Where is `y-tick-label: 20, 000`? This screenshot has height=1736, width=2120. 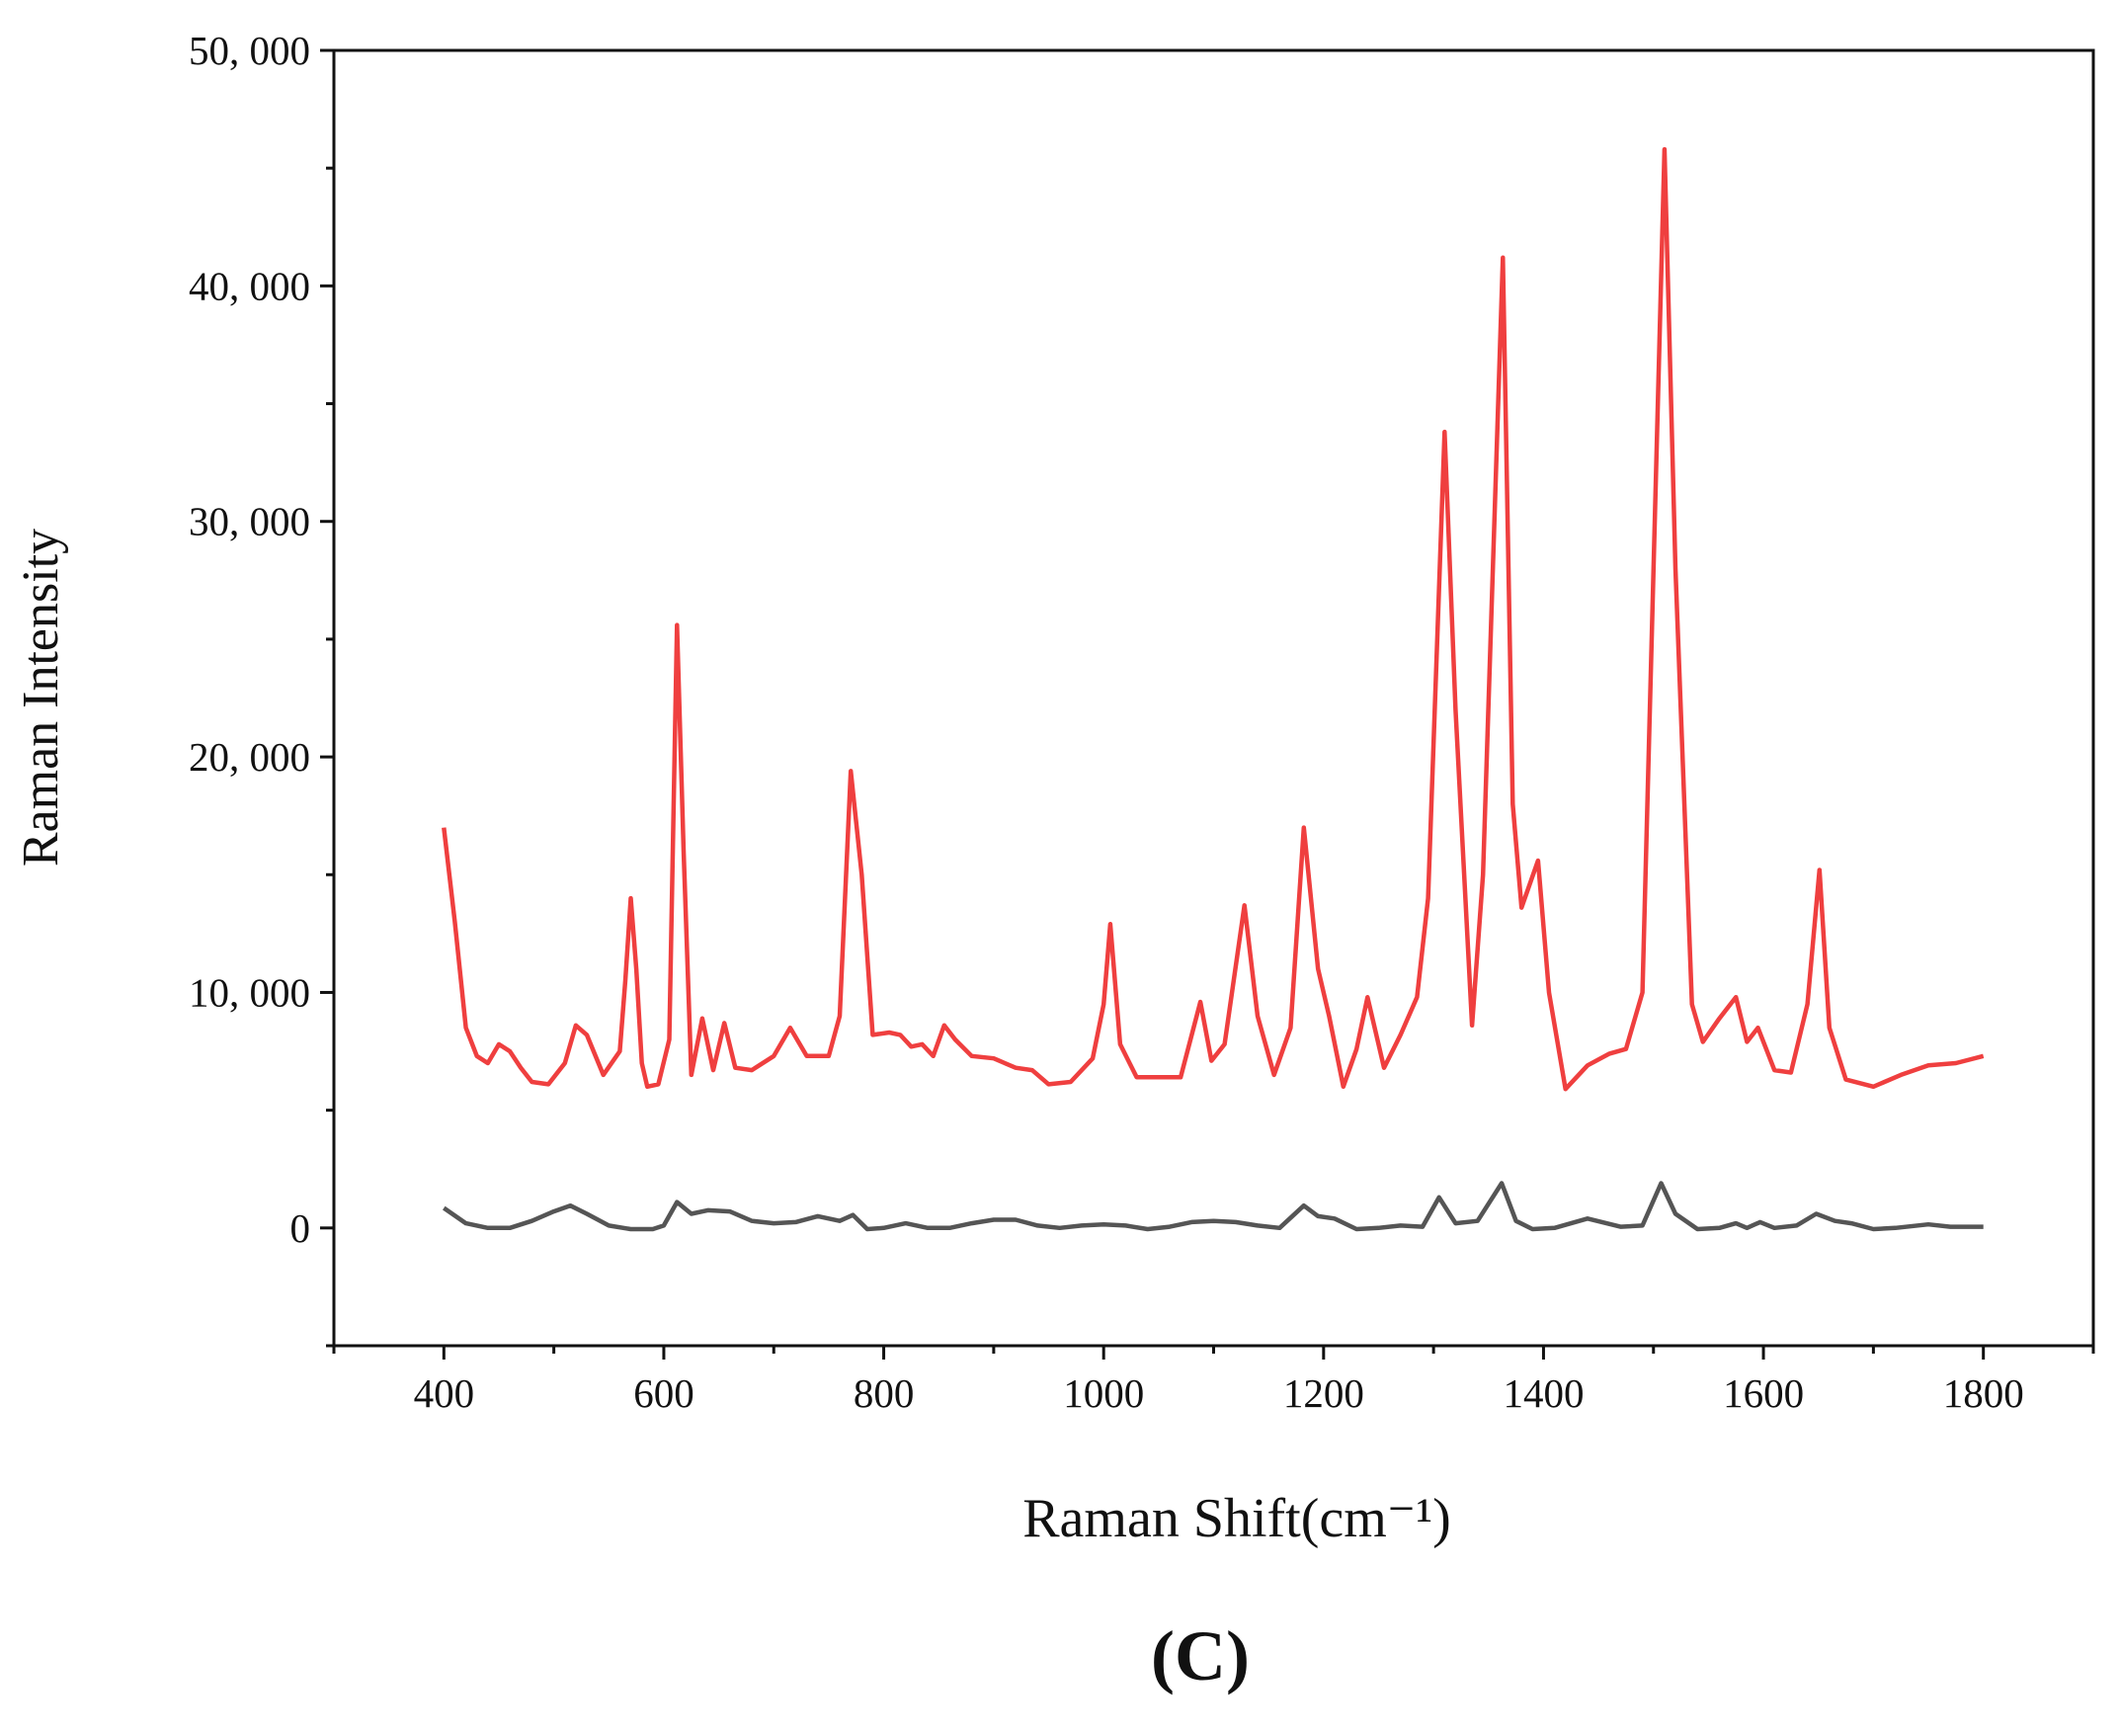
y-tick-label: 20, 000 is located at coordinates (250, 757).